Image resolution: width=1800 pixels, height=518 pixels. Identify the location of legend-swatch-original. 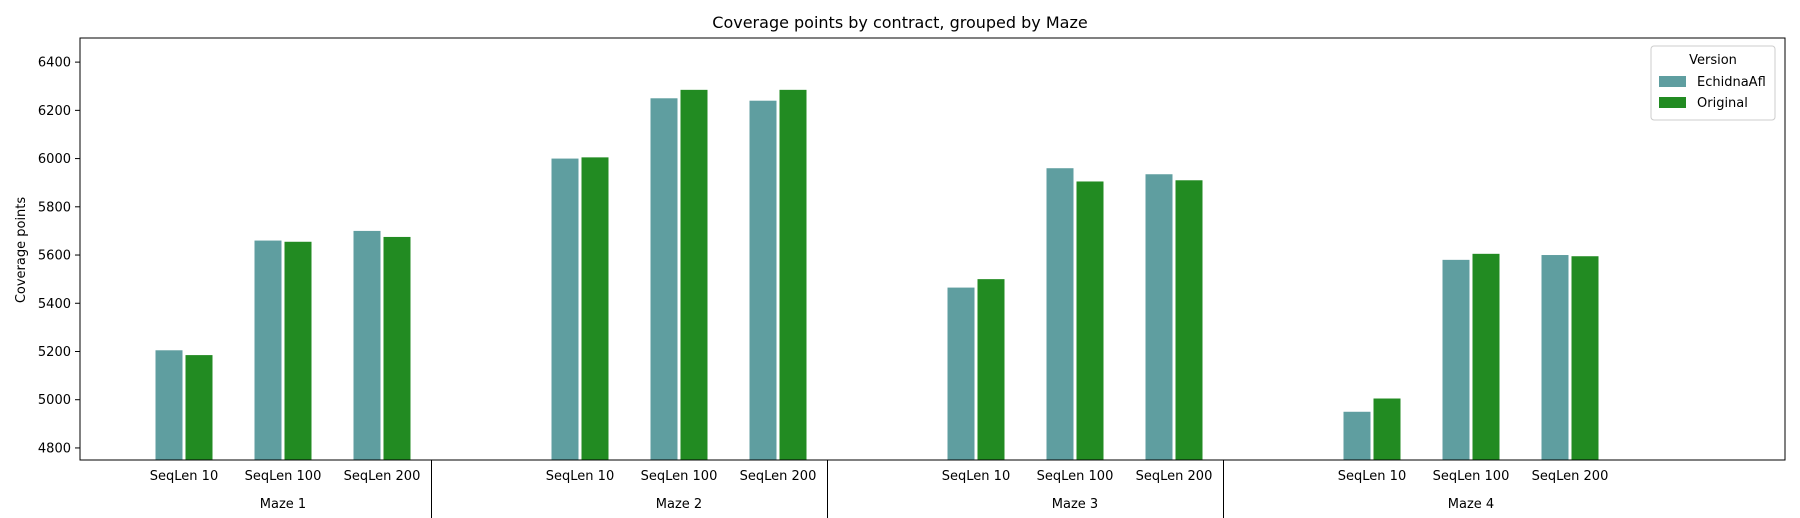
(1672, 102).